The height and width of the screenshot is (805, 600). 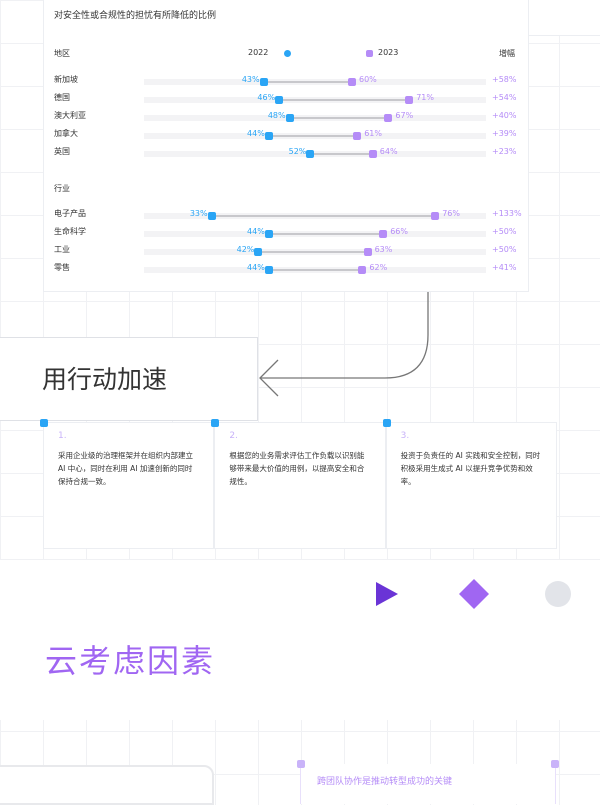 What do you see at coordinates (266, 97) in the screenshot?
I see `value-2022: 46%` at bounding box center [266, 97].